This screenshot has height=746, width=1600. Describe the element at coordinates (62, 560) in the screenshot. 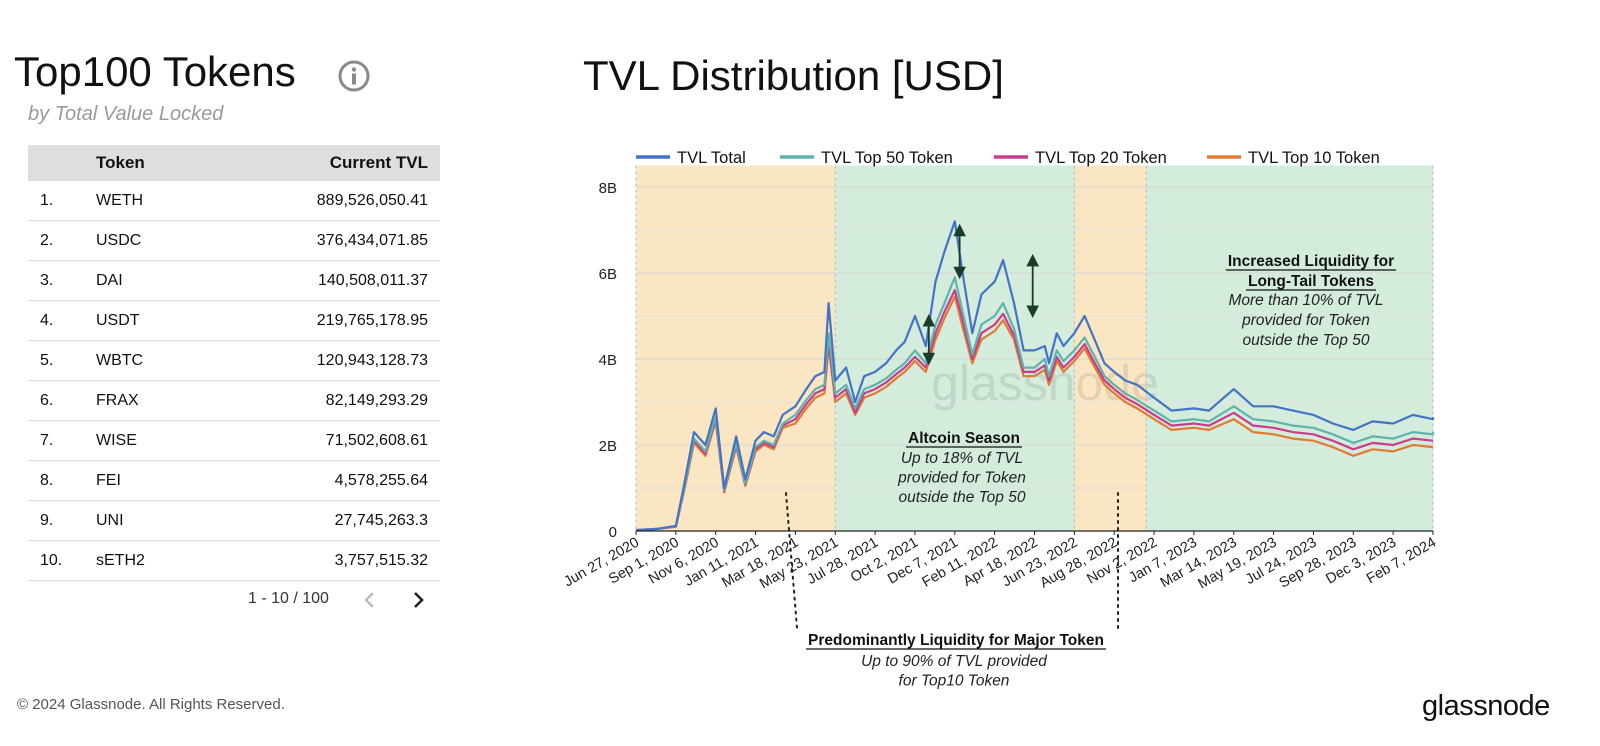

I see `rank-cell: 10.` at that location.